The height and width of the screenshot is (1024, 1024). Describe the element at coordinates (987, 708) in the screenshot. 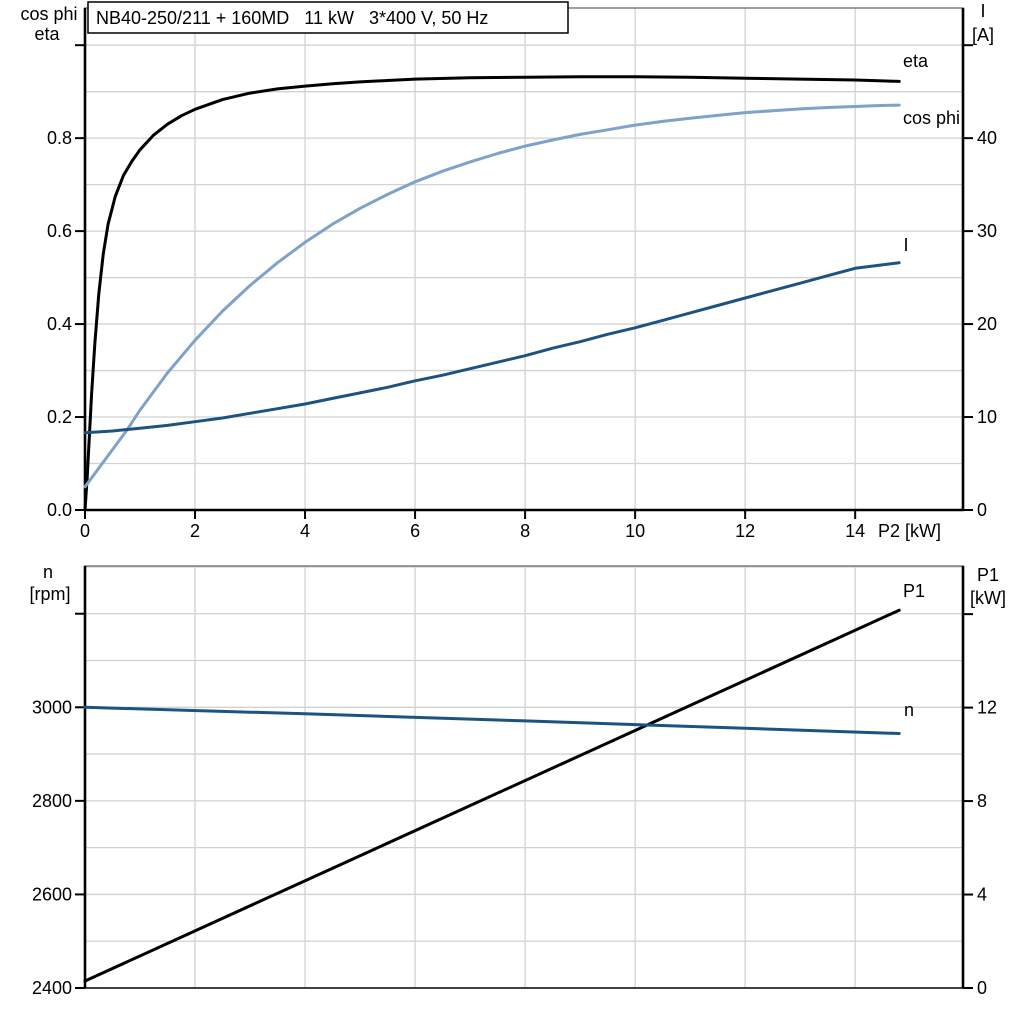

I see `right-tick-label: 12` at that location.